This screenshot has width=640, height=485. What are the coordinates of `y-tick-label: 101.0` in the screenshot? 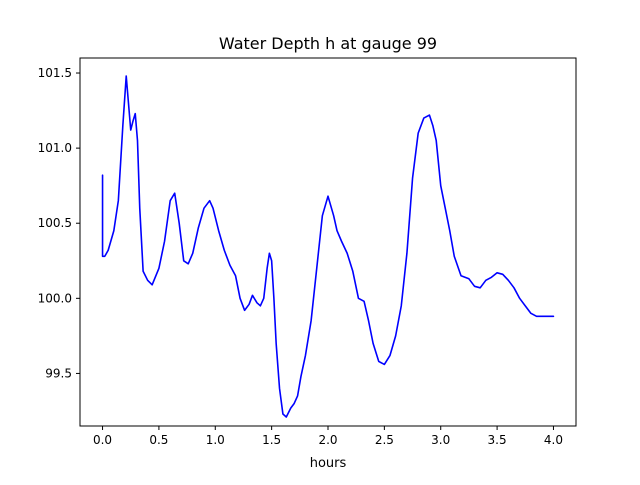 It's located at (55, 148).